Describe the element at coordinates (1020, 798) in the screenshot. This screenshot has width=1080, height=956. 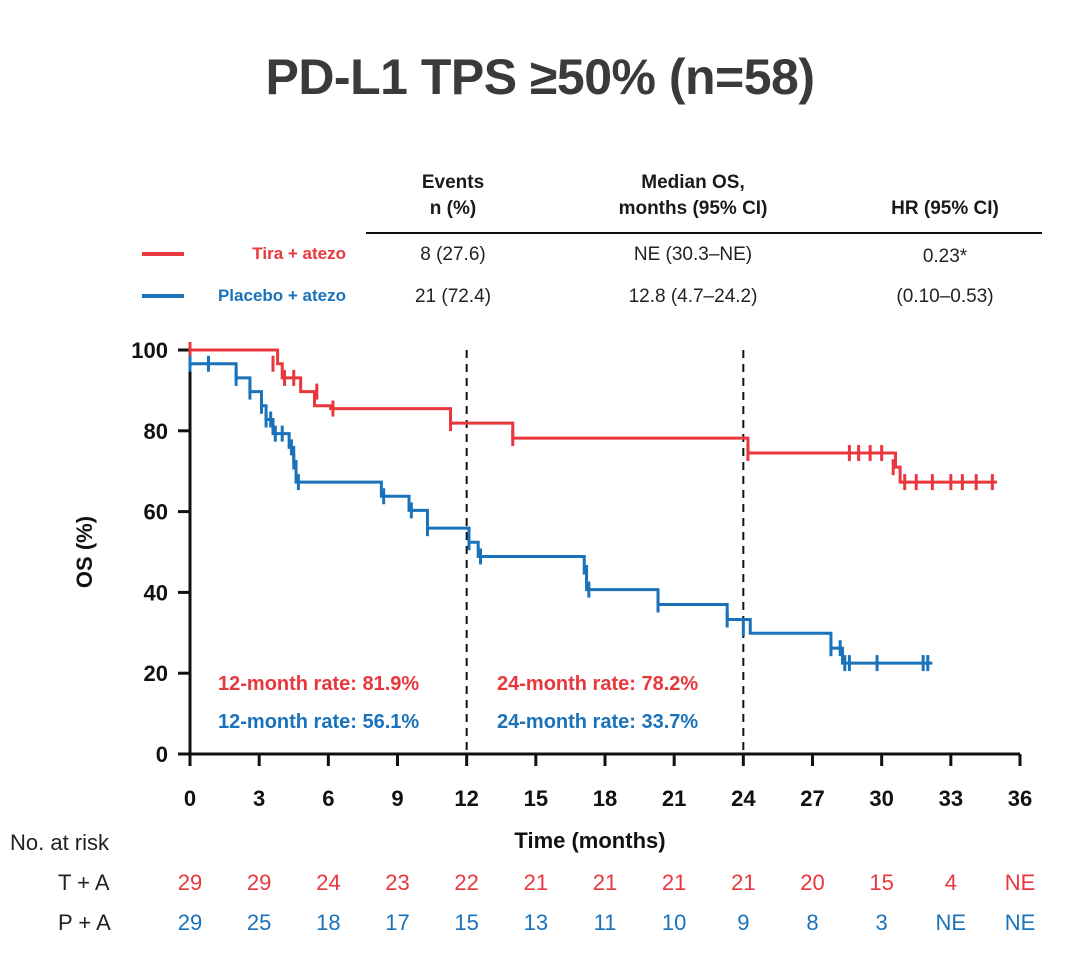
I see `x-tick-label: 36` at that location.